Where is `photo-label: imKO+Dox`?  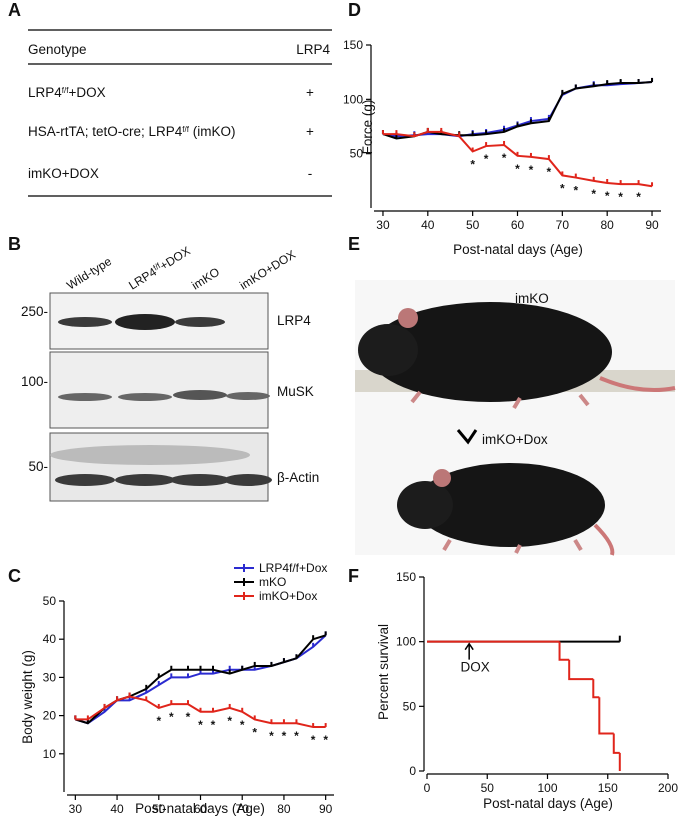 photo-label: imKO+Dox is located at coordinates (515, 439).